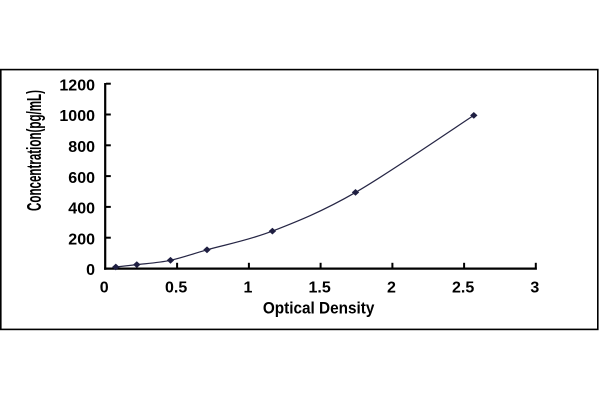  What do you see at coordinates (176, 288) in the screenshot?
I see `svg-text: 0.5` at bounding box center [176, 288].